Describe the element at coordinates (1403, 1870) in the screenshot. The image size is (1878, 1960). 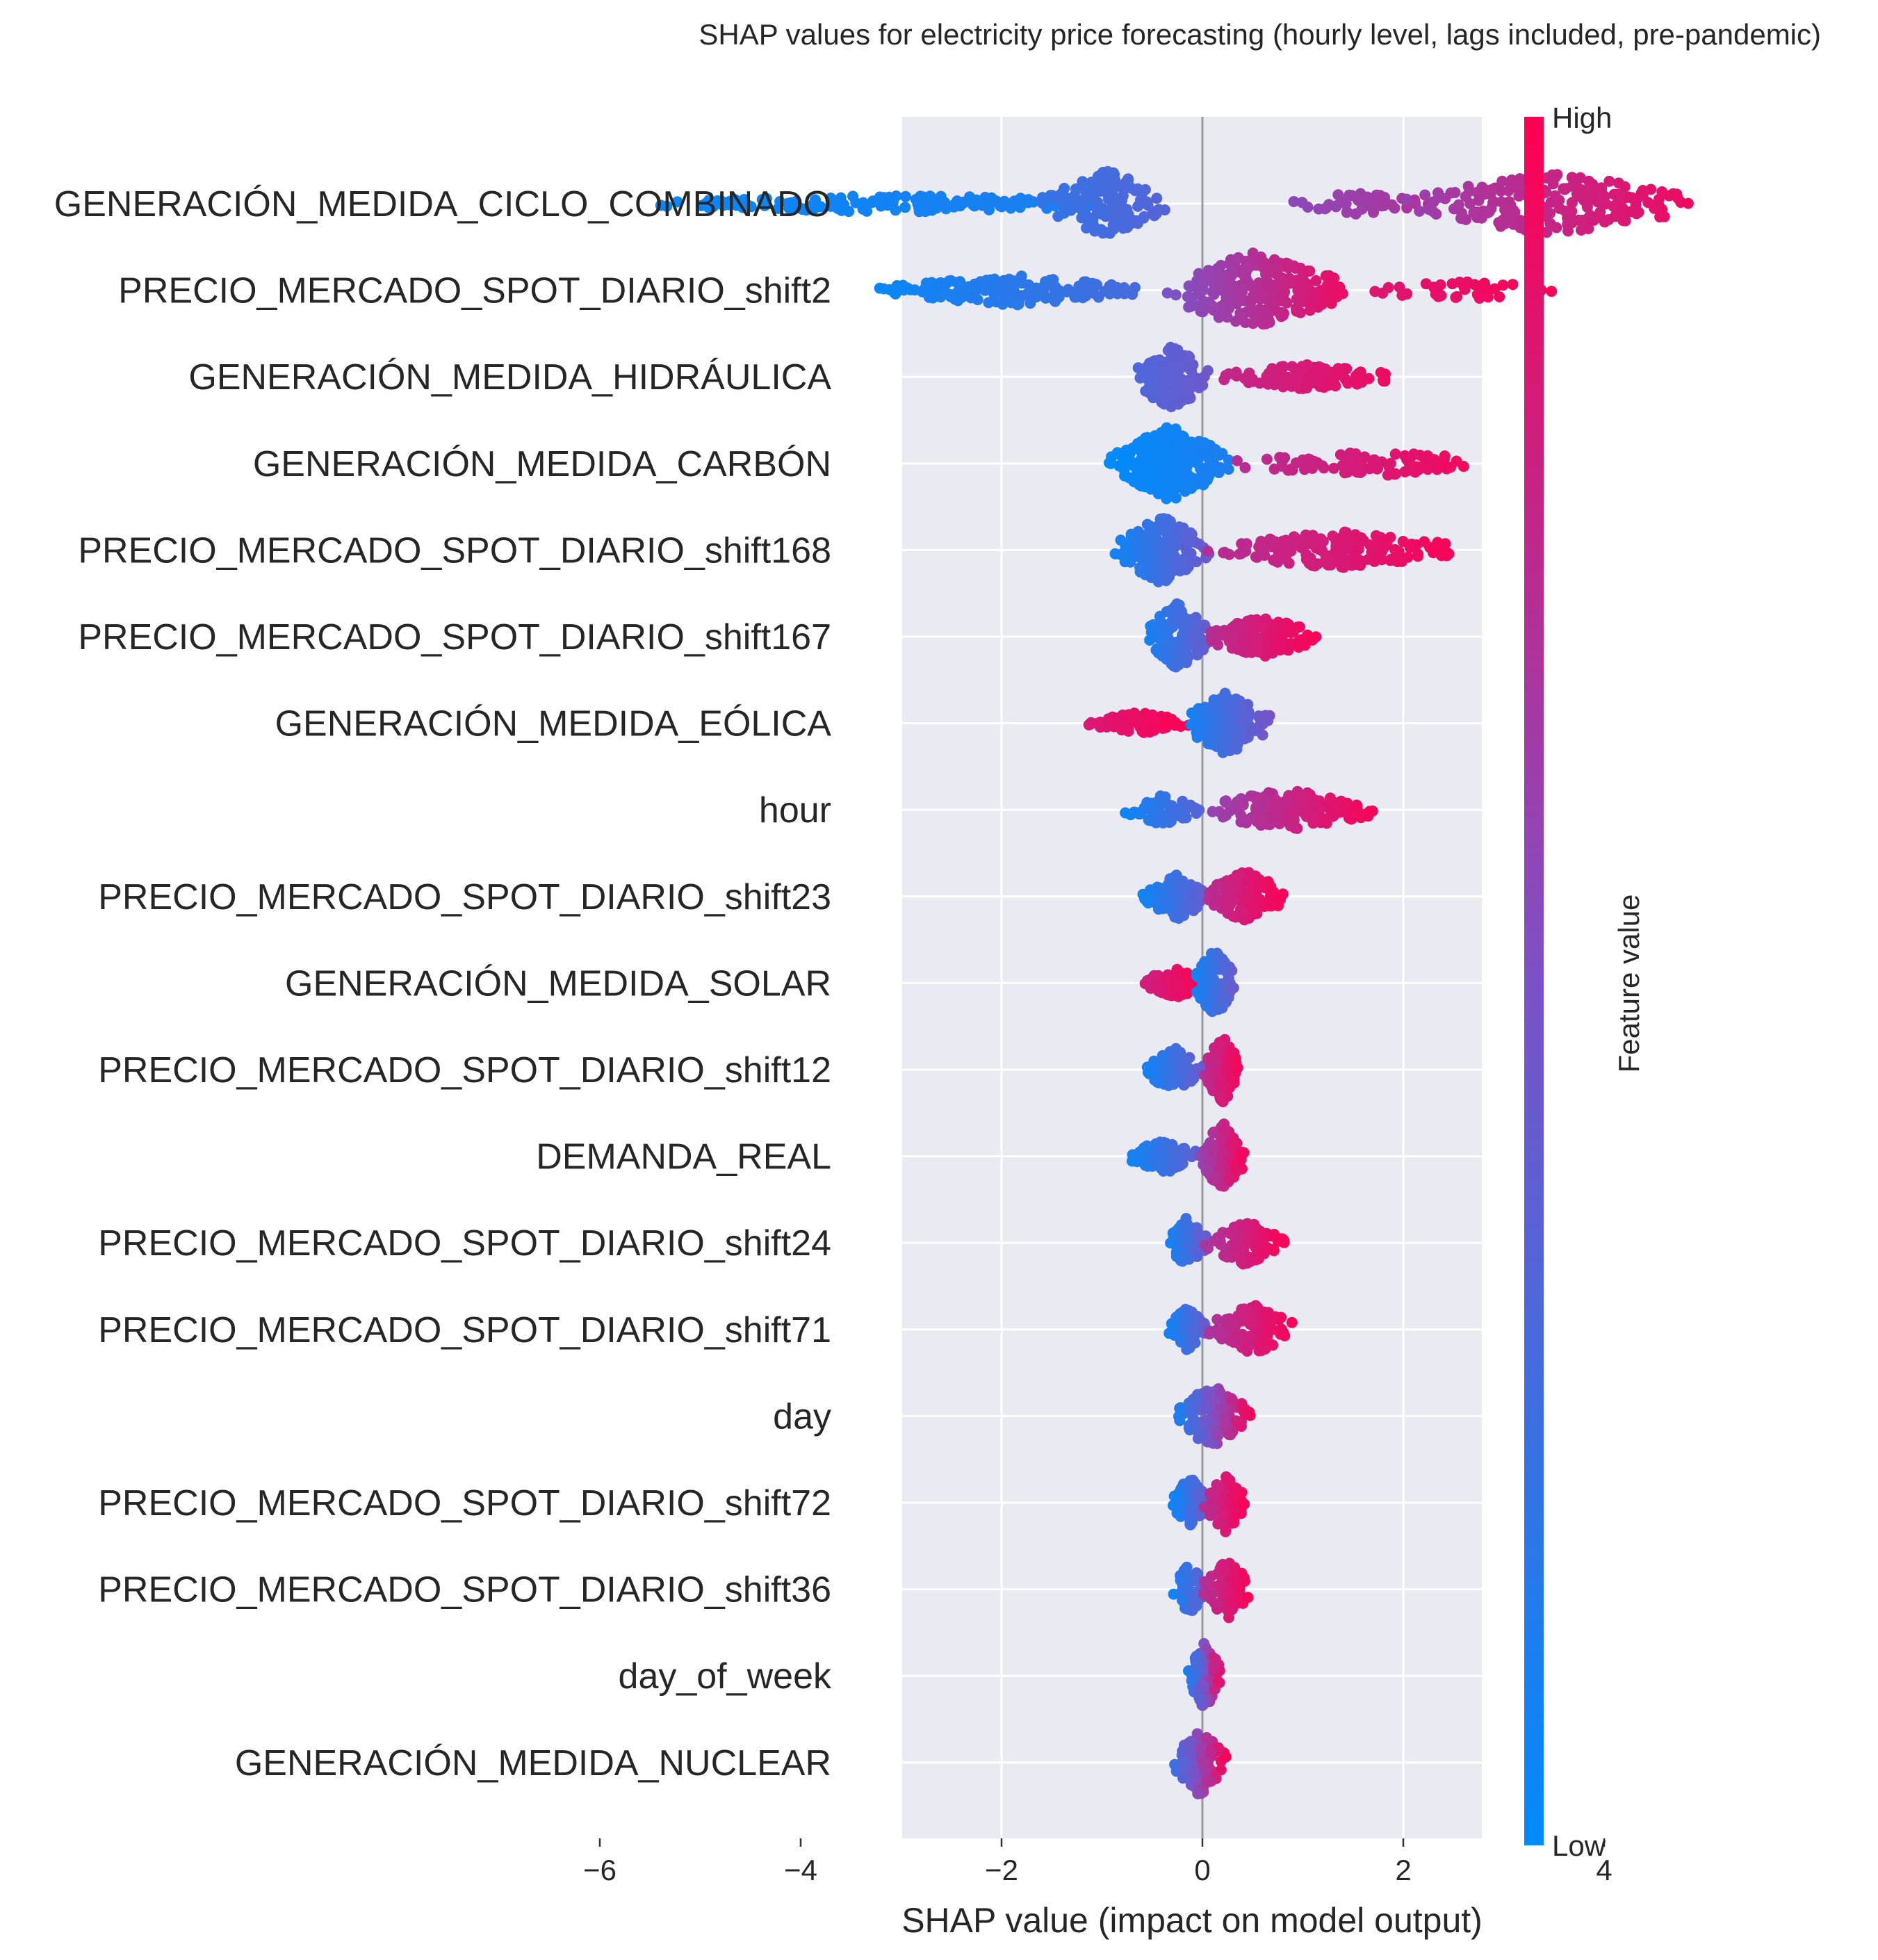
I see `x-tick-label: 2` at that location.